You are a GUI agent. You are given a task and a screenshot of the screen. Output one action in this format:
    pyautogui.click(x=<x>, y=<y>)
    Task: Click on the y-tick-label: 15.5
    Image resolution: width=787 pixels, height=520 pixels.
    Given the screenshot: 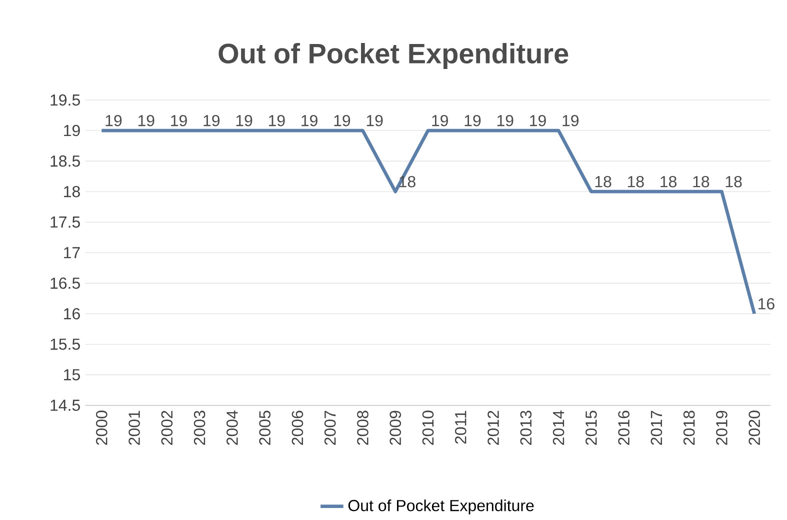 What is the action you would take?
    pyautogui.click(x=65, y=344)
    